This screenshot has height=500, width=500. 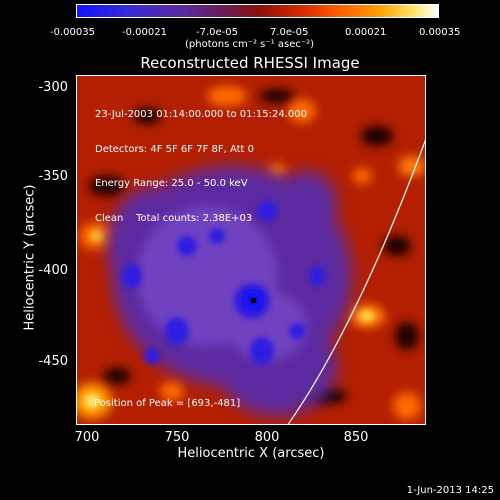 What do you see at coordinates (251, 453) in the screenshot?
I see `x-axis-label: Heliocentric X (arcsec)` at bounding box center [251, 453].